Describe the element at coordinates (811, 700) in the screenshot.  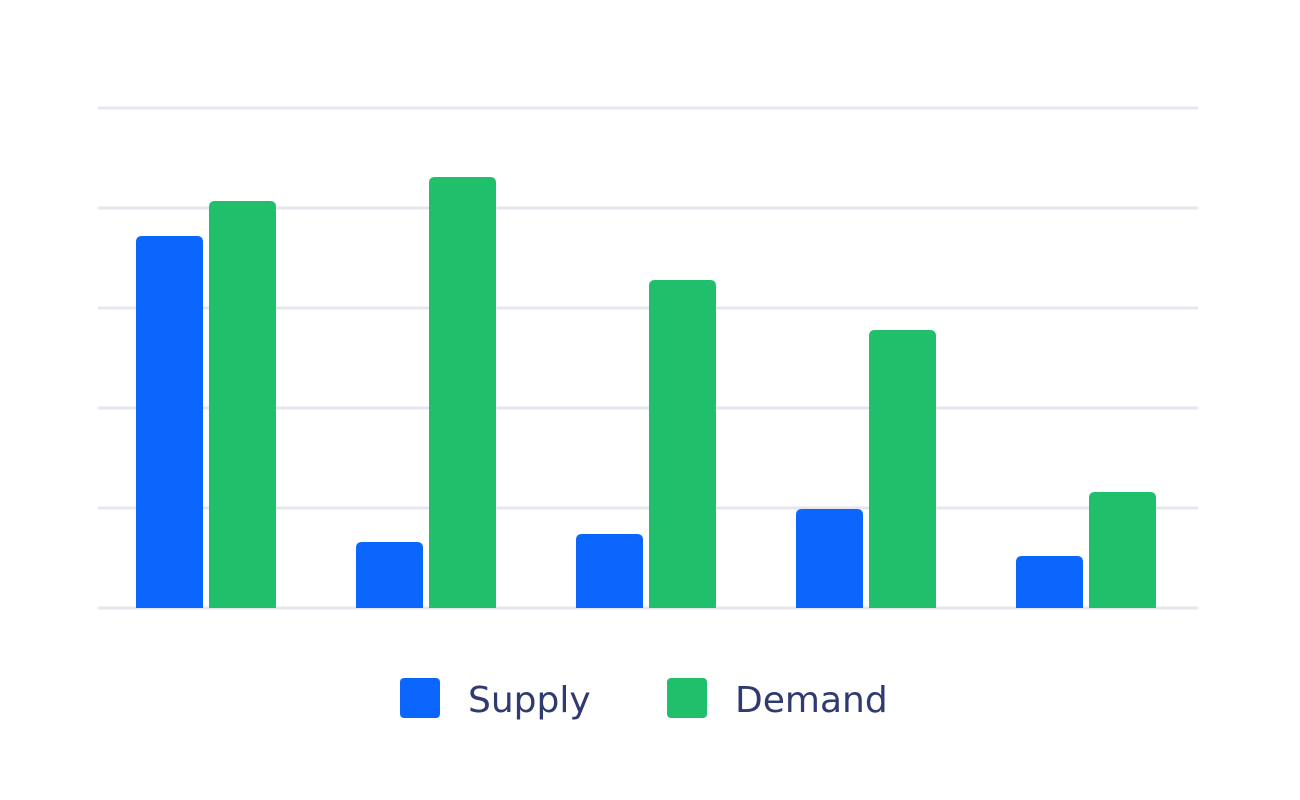
I see `legend-label-demand: Demand` at that location.